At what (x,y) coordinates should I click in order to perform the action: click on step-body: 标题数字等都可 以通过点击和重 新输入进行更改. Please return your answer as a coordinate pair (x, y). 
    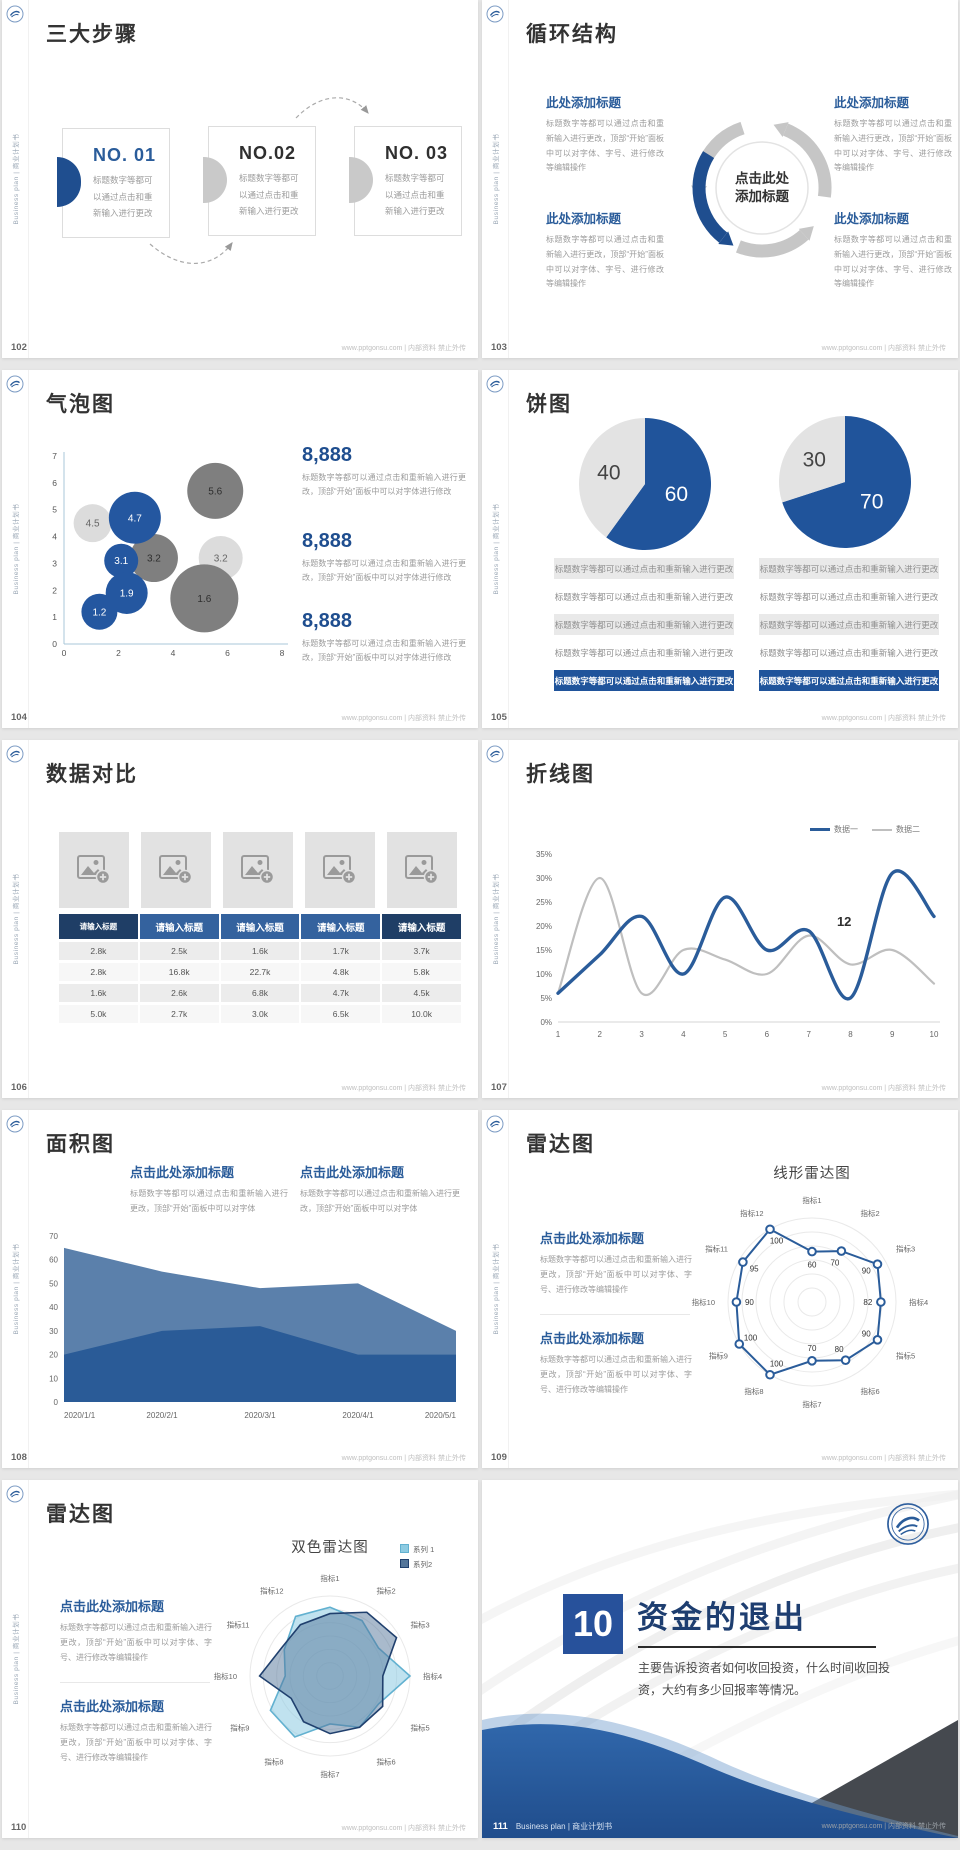
    Looking at the image, I should click on (415, 195).